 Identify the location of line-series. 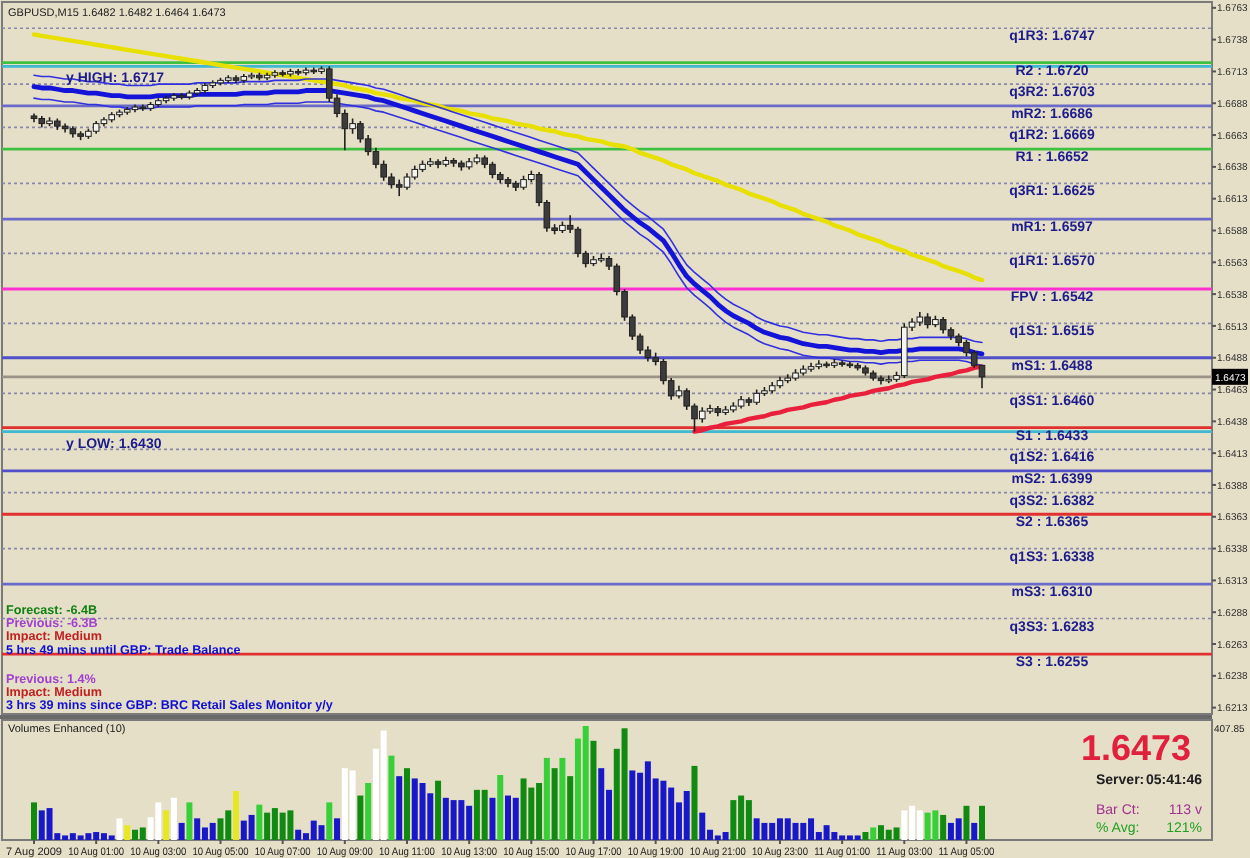
(838, 399).